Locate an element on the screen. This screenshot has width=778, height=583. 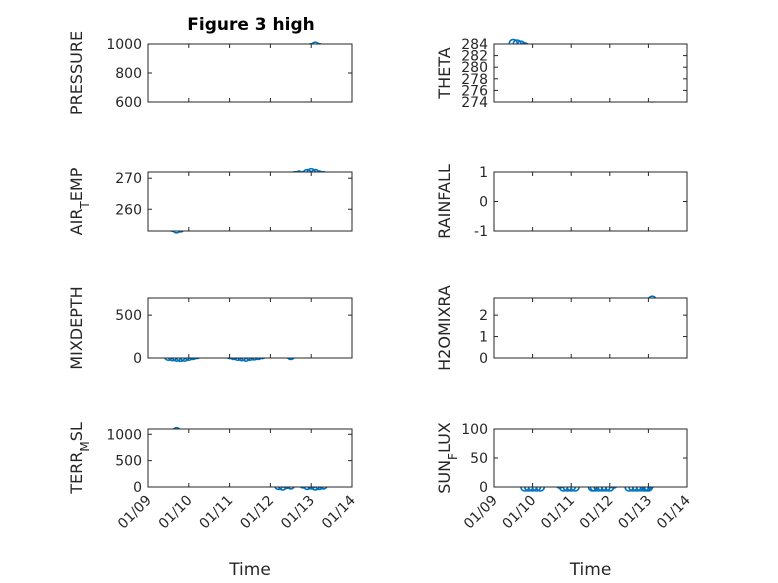
subplot-air_temp: 260 270 AIRTEMP is located at coordinates (210, 201).